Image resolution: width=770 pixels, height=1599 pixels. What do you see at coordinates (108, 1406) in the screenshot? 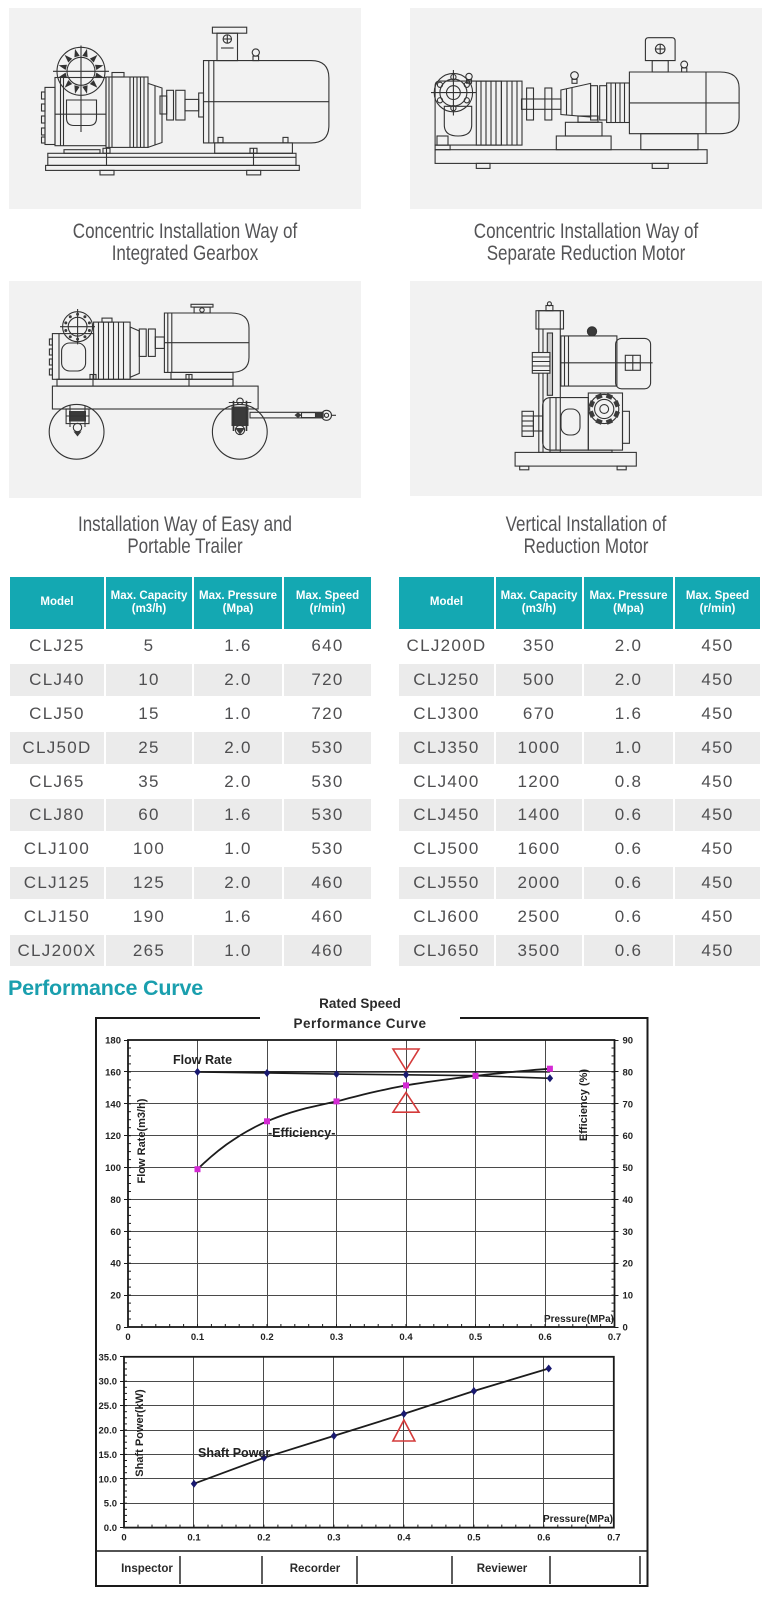
I see `svg-text: 25.0` at bounding box center [108, 1406].